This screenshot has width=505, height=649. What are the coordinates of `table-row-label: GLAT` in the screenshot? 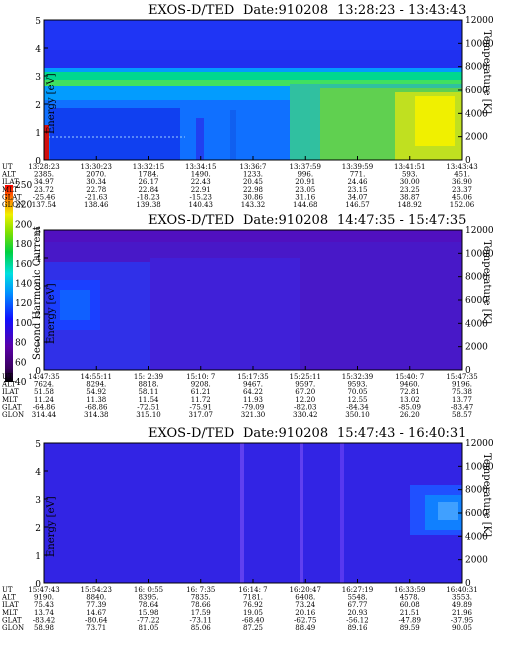 It's located at (12, 620).